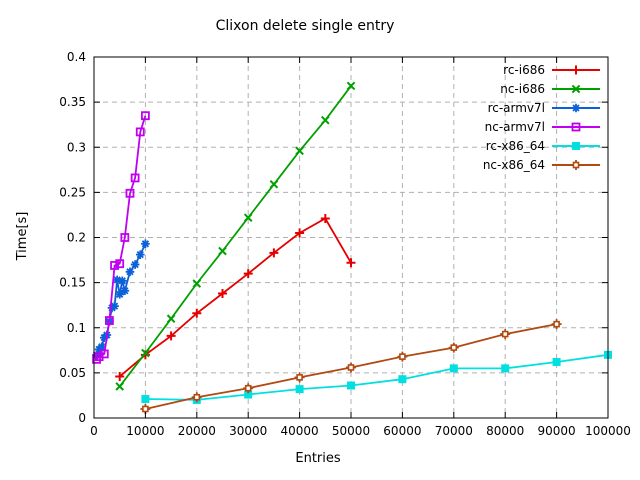 Image resolution: width=640 pixels, height=480 pixels. Describe the element at coordinates (94, 431) in the screenshot. I see `x-tick-label: 0` at that location.